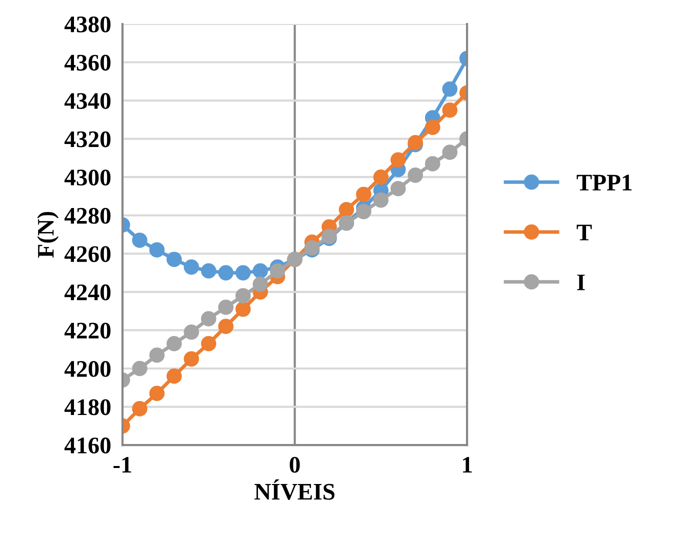 Image resolution: width=673 pixels, height=533 pixels. What do you see at coordinates (584, 232) in the screenshot?
I see `legend-label: T` at bounding box center [584, 232].